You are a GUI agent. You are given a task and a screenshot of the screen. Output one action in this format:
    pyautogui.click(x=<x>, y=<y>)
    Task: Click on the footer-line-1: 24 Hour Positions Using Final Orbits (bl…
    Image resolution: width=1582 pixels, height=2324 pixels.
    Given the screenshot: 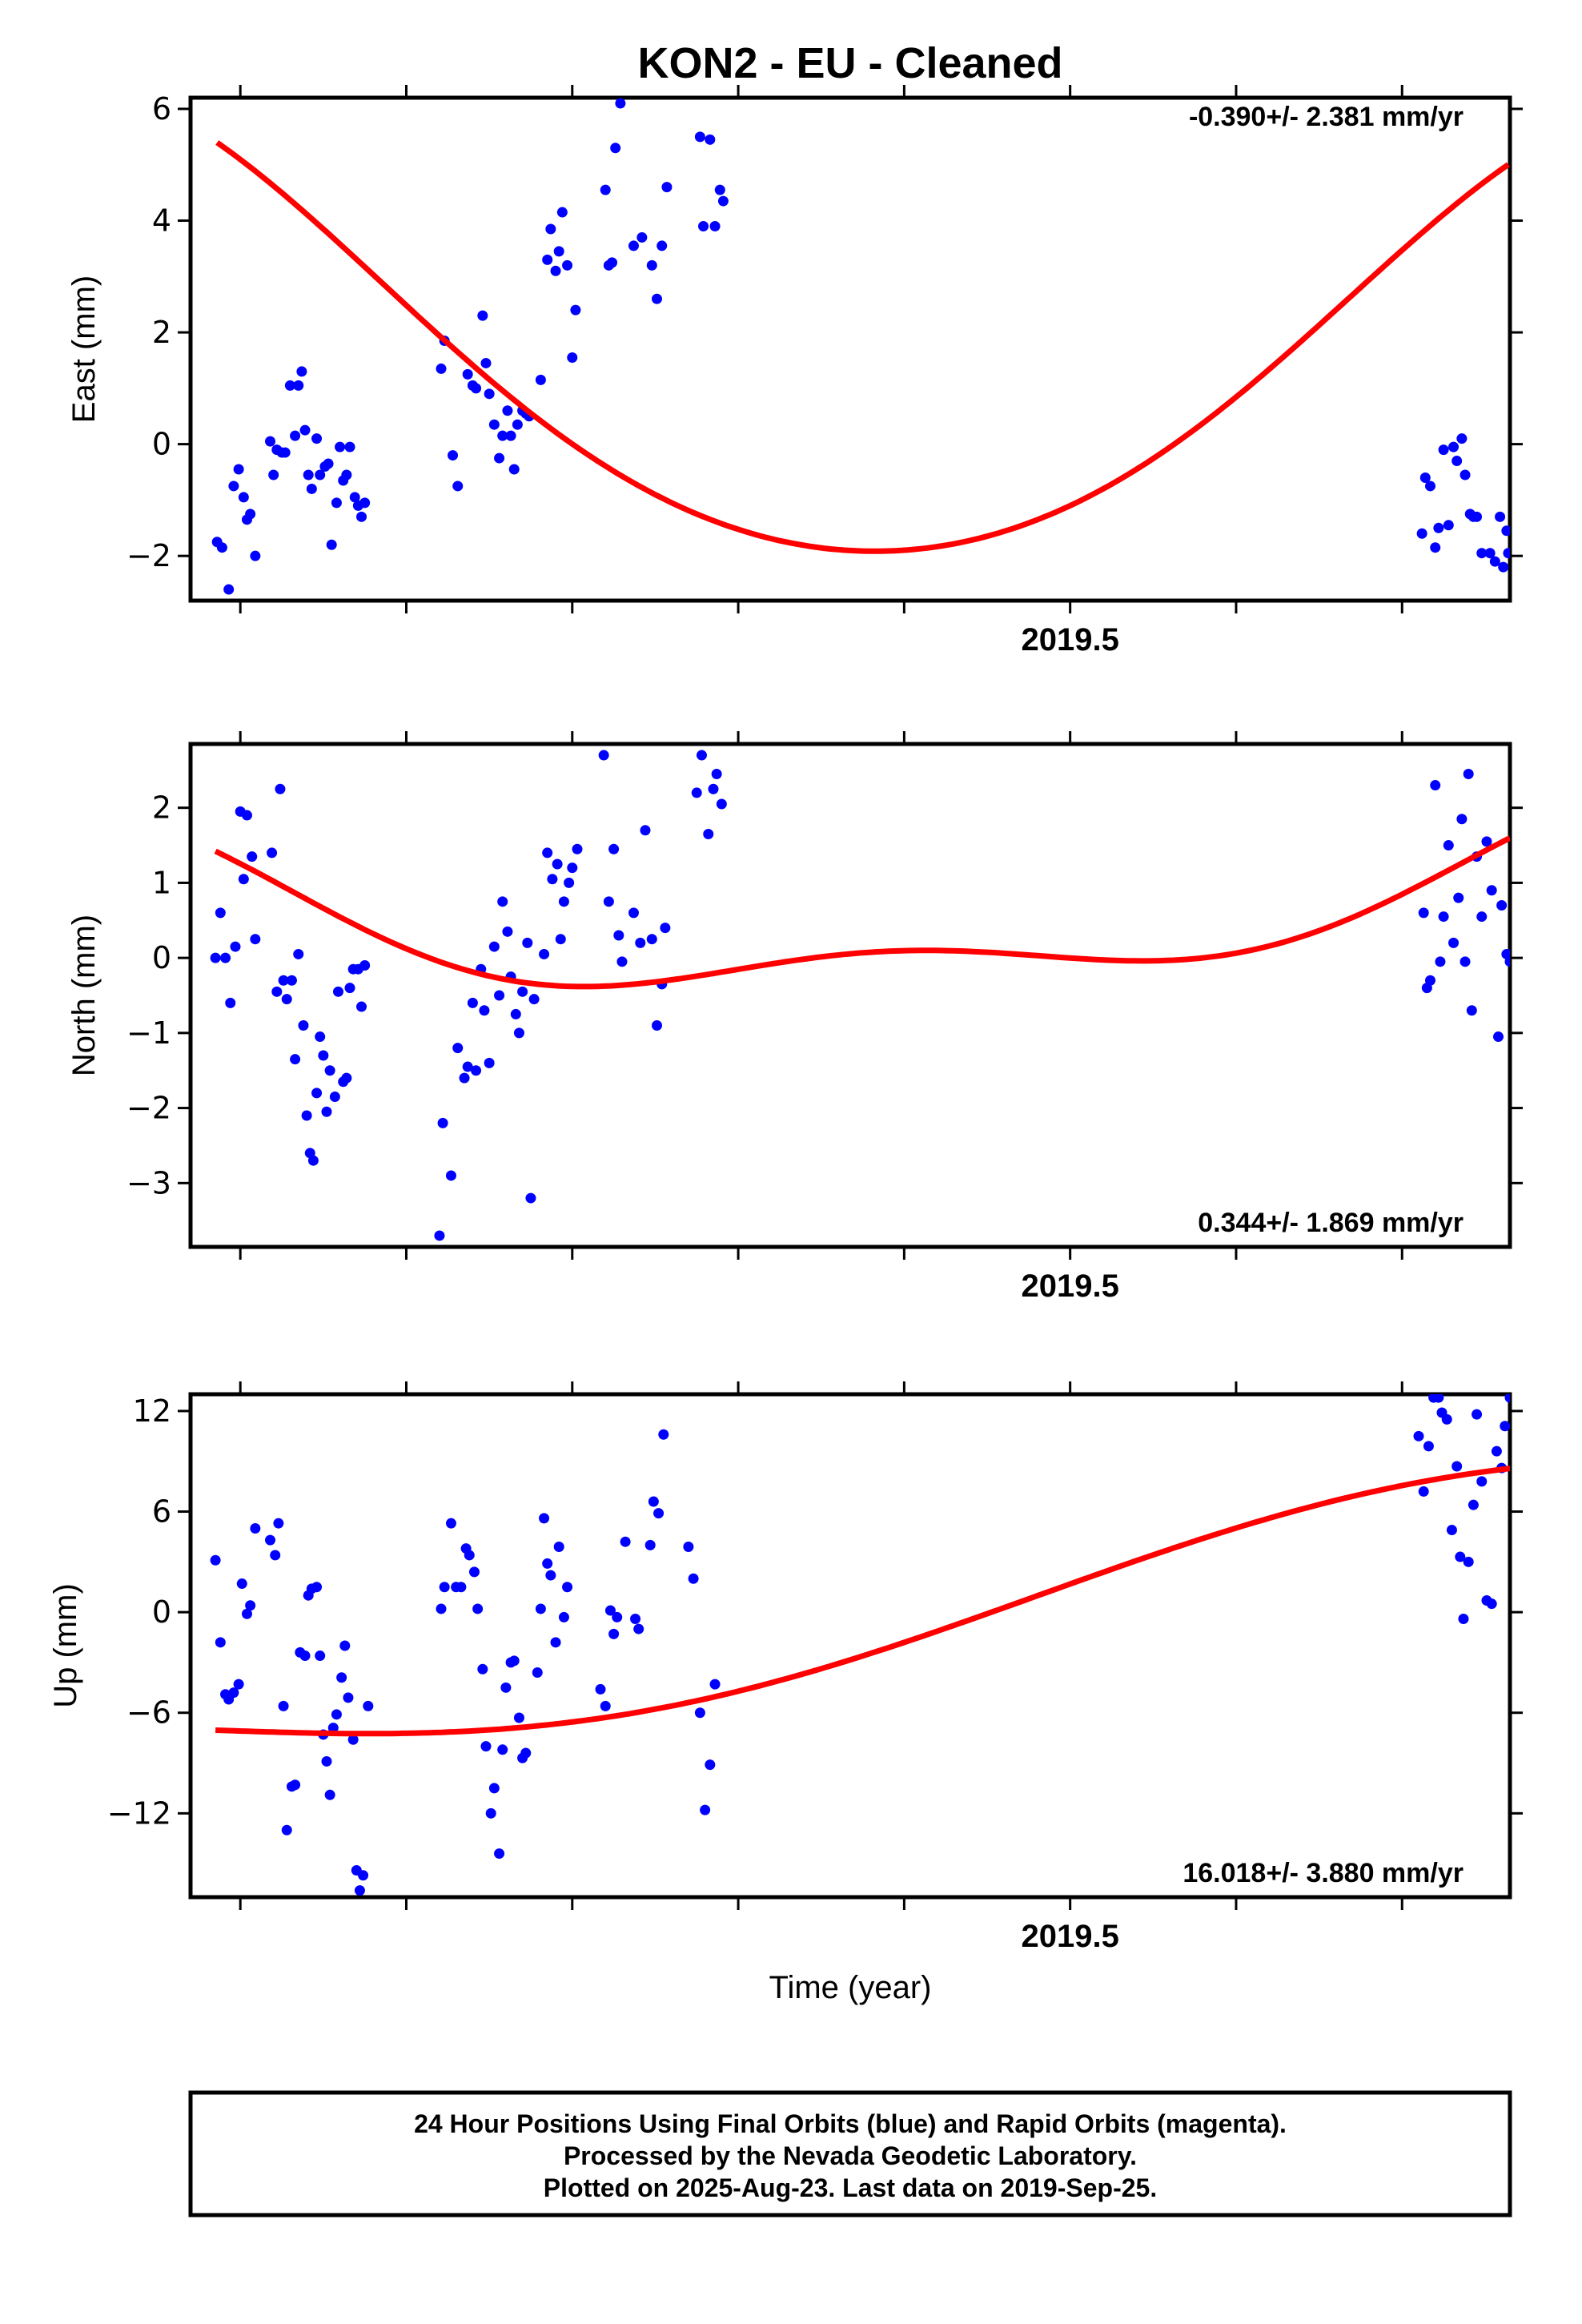 What is the action you would take?
    pyautogui.click(x=850, y=2123)
    